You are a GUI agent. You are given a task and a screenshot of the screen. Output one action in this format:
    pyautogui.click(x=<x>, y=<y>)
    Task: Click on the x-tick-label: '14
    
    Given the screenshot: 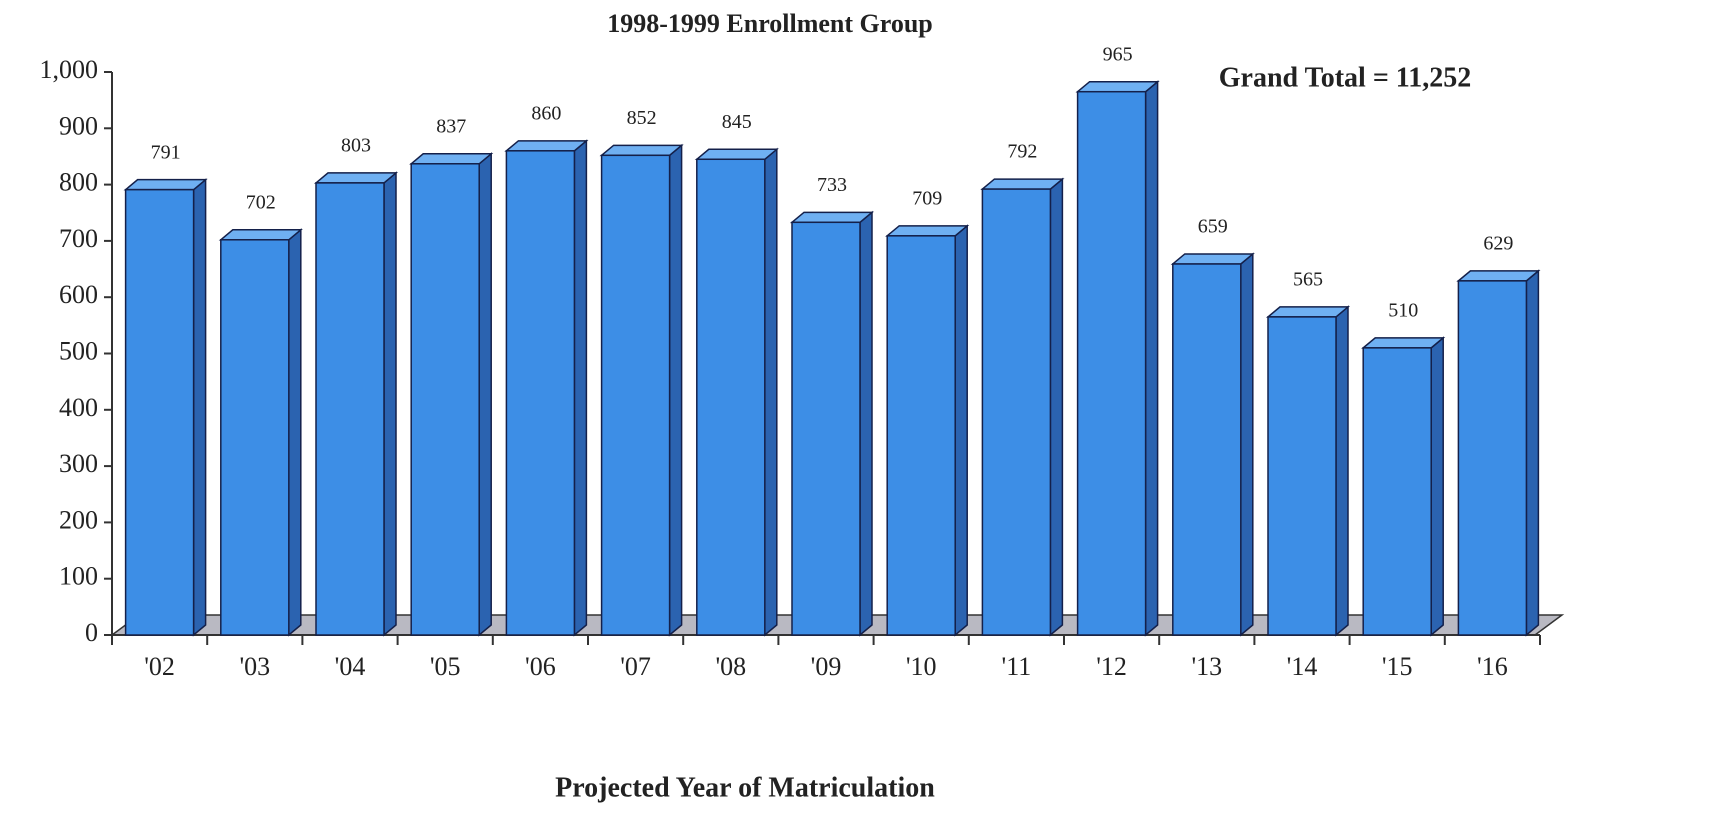 What is the action you would take?
    pyautogui.click(x=1302, y=666)
    